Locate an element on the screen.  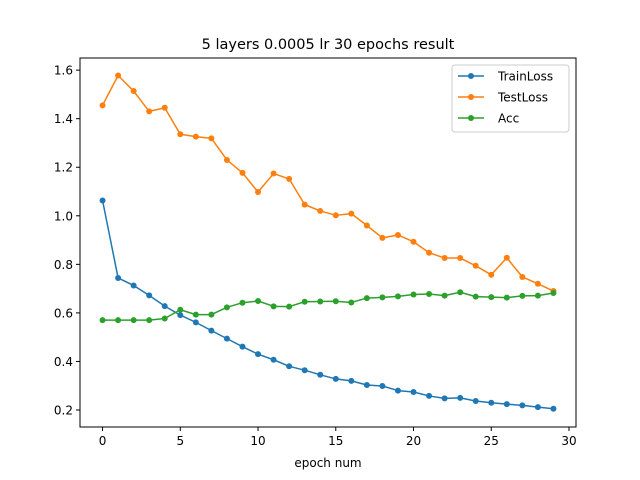
x-tick-label: 10 is located at coordinates (257, 441).